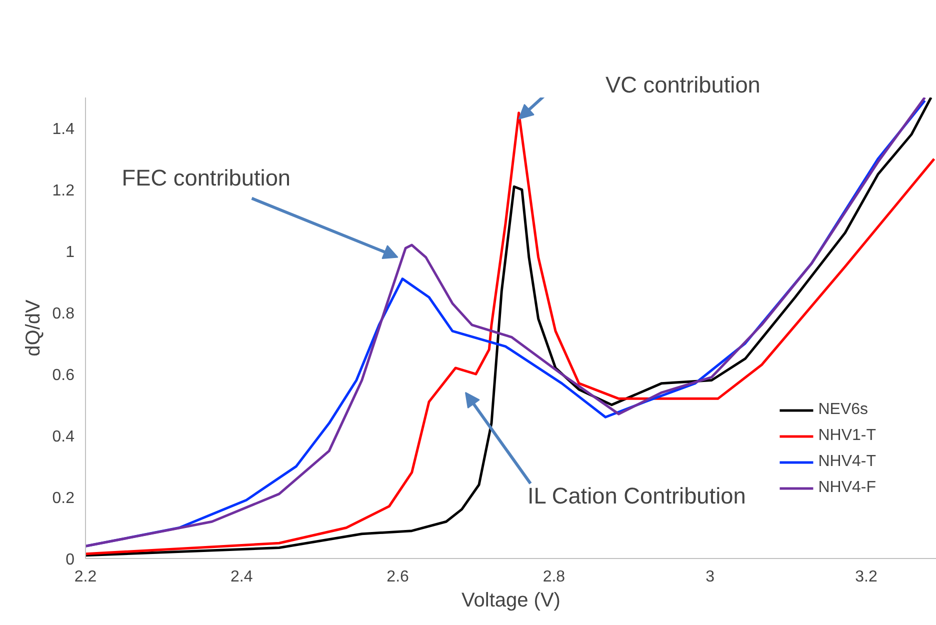  I want to click on y-axis-title: dQ/dV, so click(33, 327).